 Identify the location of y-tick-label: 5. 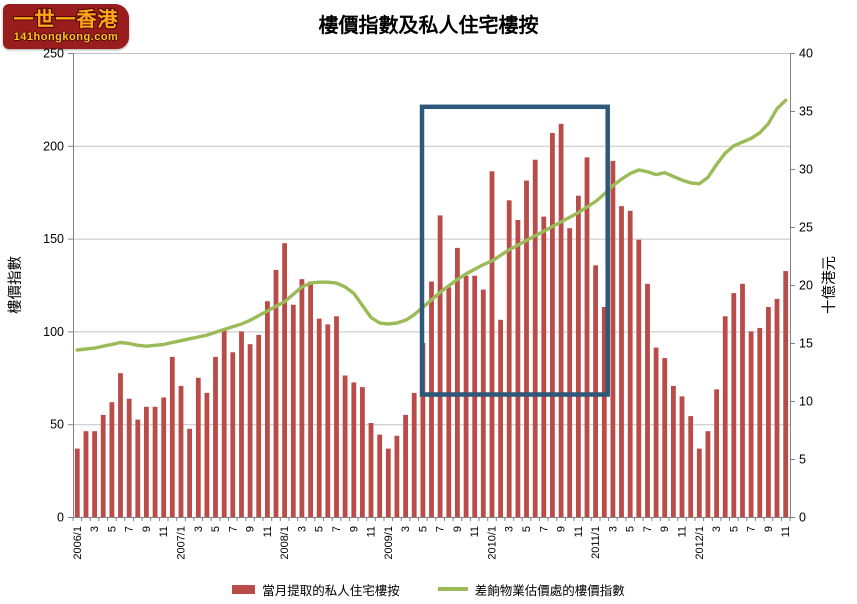
(802, 460).